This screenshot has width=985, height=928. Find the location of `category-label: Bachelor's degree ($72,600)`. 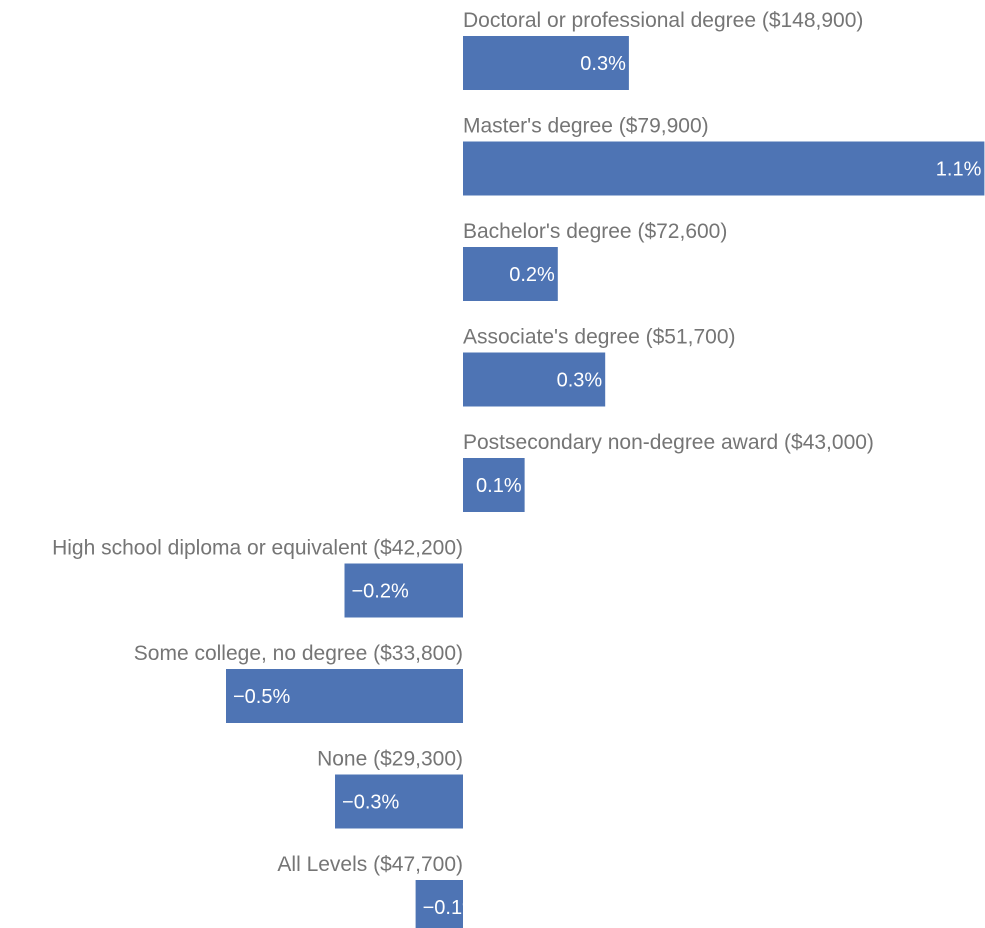

category-label: Bachelor's degree ($72,600) is located at coordinates (595, 231).